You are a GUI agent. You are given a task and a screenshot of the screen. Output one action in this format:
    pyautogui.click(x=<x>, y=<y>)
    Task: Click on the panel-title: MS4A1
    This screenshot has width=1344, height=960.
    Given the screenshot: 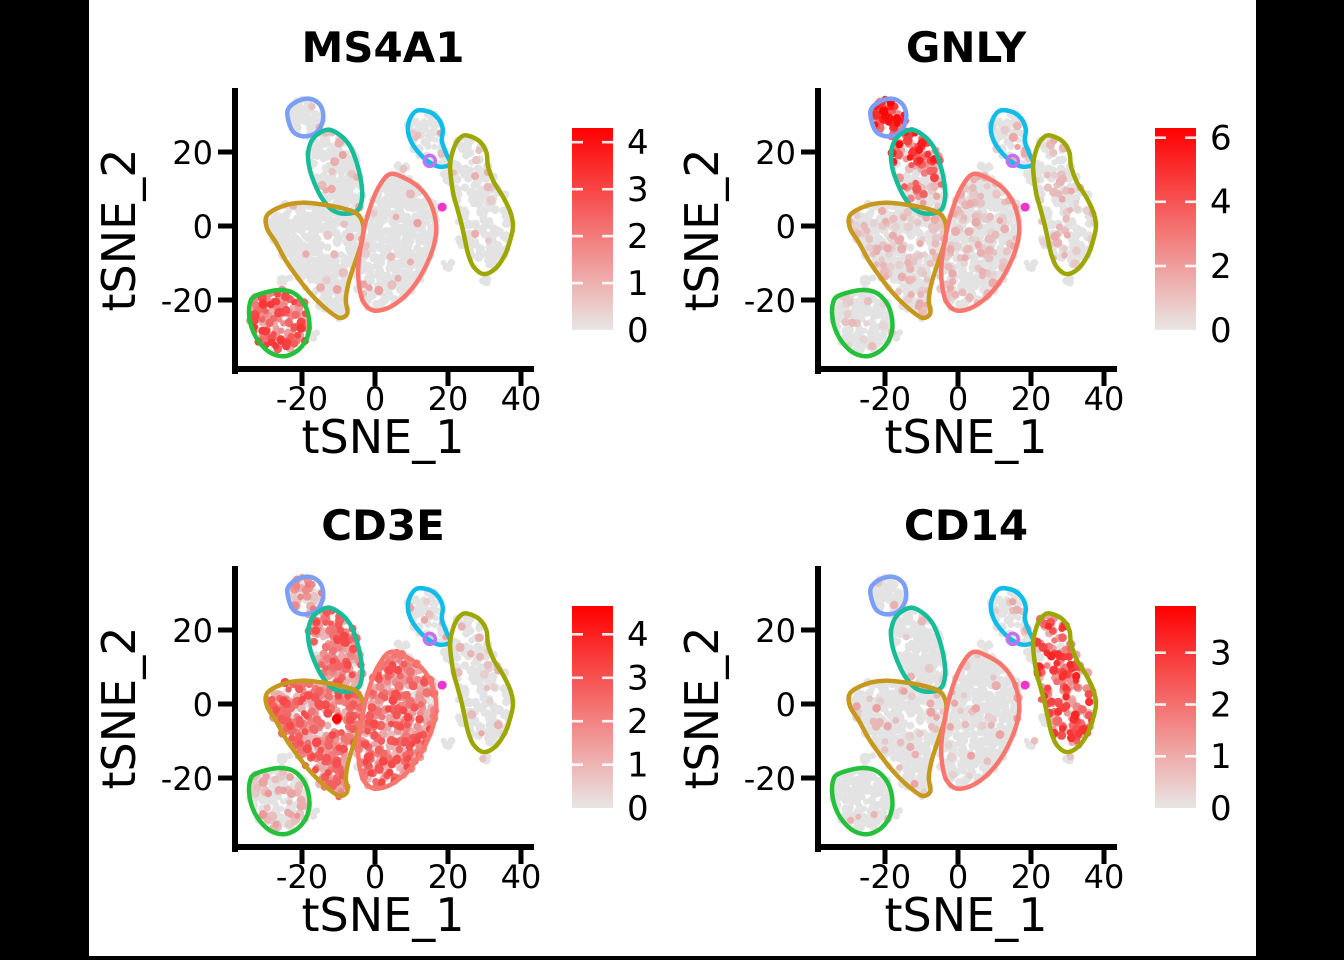 What is the action you would take?
    pyautogui.click(x=383, y=47)
    